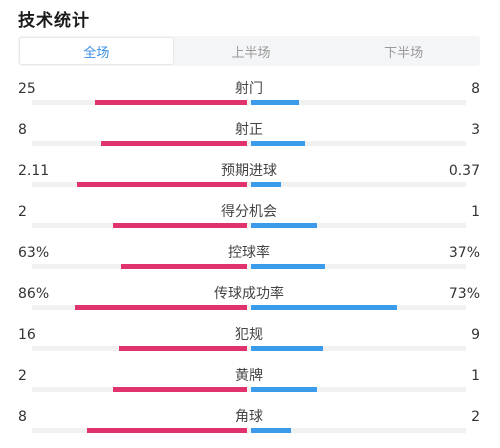  I want to click on stat-row-shots-on-target: 8 射正 3, so click(249, 141).